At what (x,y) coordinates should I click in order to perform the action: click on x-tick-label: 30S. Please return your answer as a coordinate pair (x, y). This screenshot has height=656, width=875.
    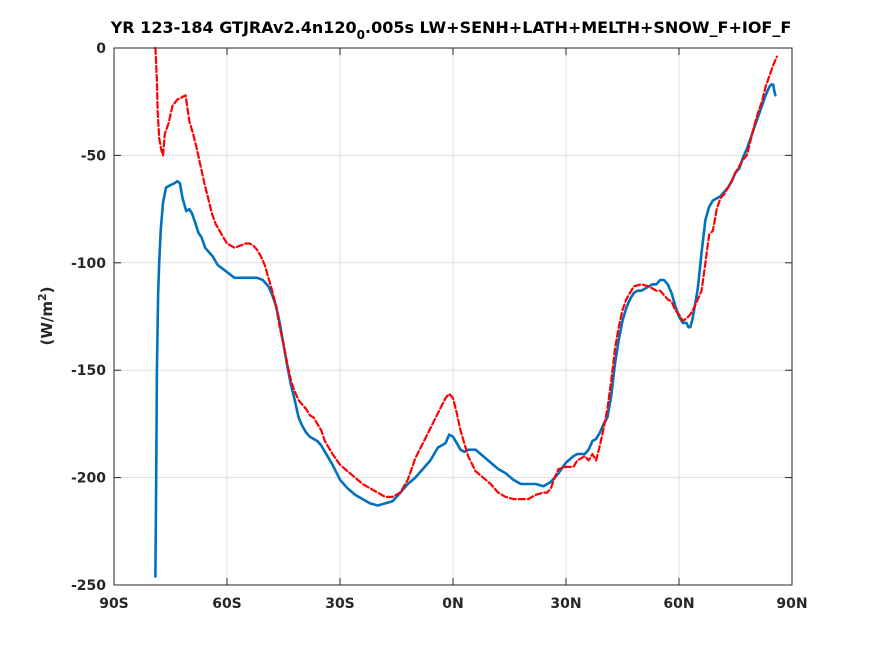
    Looking at the image, I should click on (340, 604).